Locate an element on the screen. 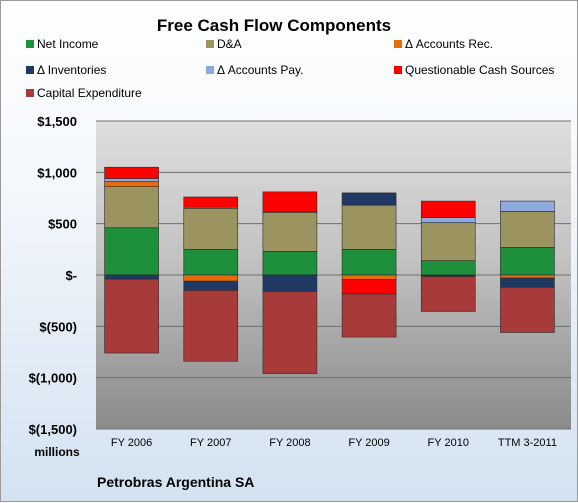 The image size is (578, 503). y-tick-label: $(500) is located at coordinates (58, 326).